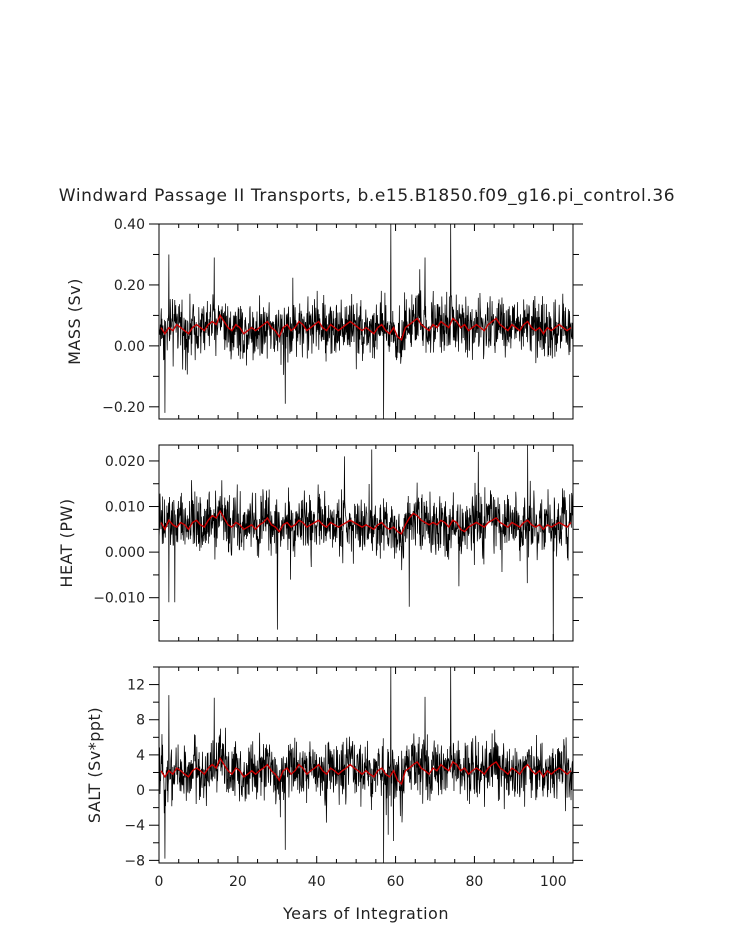  I want to click on y-tick-label: −0.010, so click(119, 599).